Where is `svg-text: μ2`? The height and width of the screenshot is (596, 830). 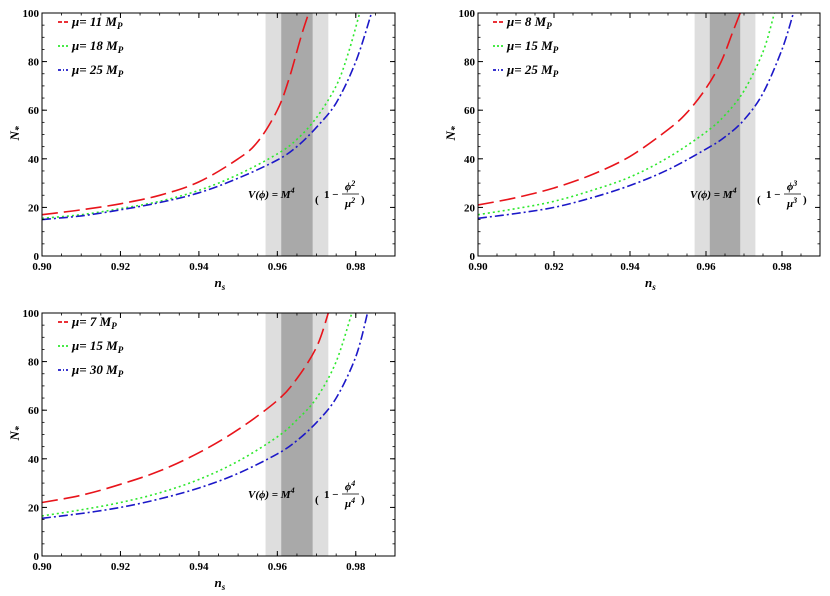
svg-text: μ2 is located at coordinates (349, 203).